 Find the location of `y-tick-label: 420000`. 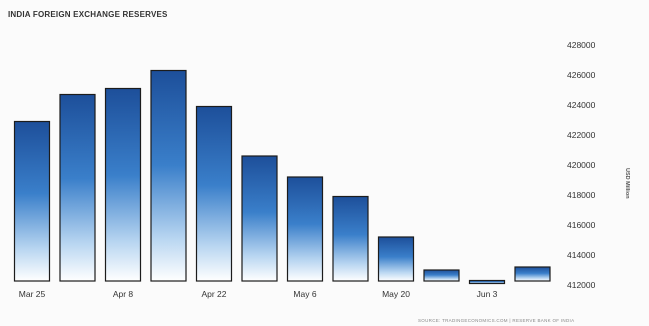

y-tick-label: 420000 is located at coordinates (581, 165).